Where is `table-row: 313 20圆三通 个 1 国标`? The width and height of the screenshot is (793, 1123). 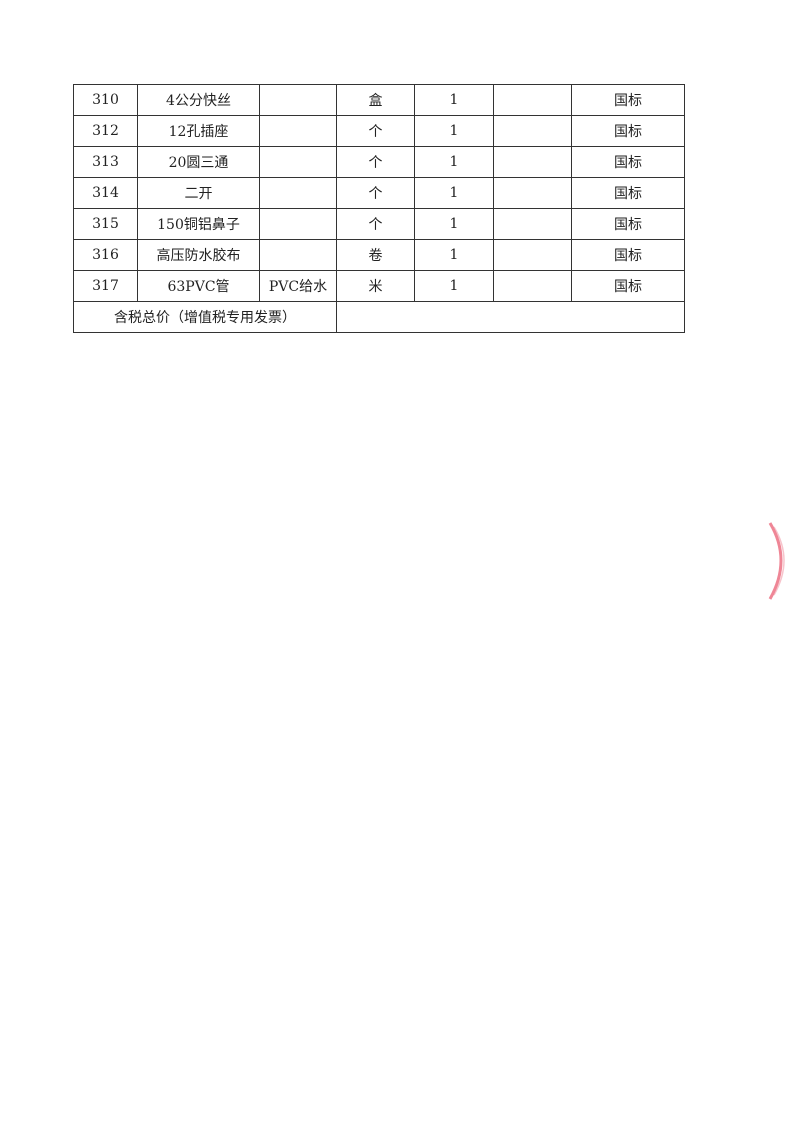
table-row: 313 20圆三通 个 1 国标 is located at coordinates (379, 162).